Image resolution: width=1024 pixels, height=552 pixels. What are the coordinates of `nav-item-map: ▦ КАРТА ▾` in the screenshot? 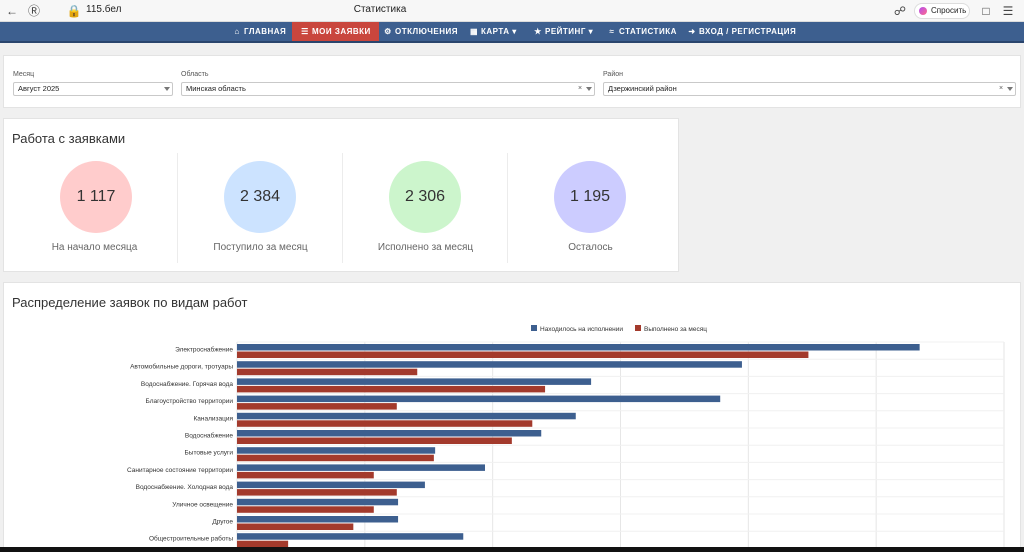 It's located at (493, 31).